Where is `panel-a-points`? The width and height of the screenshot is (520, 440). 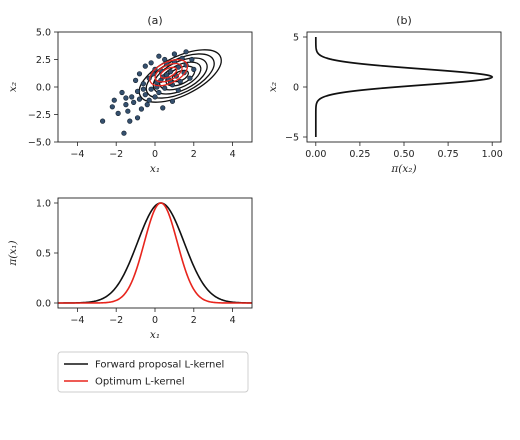
panel-a-points is located at coordinates (148, 92).